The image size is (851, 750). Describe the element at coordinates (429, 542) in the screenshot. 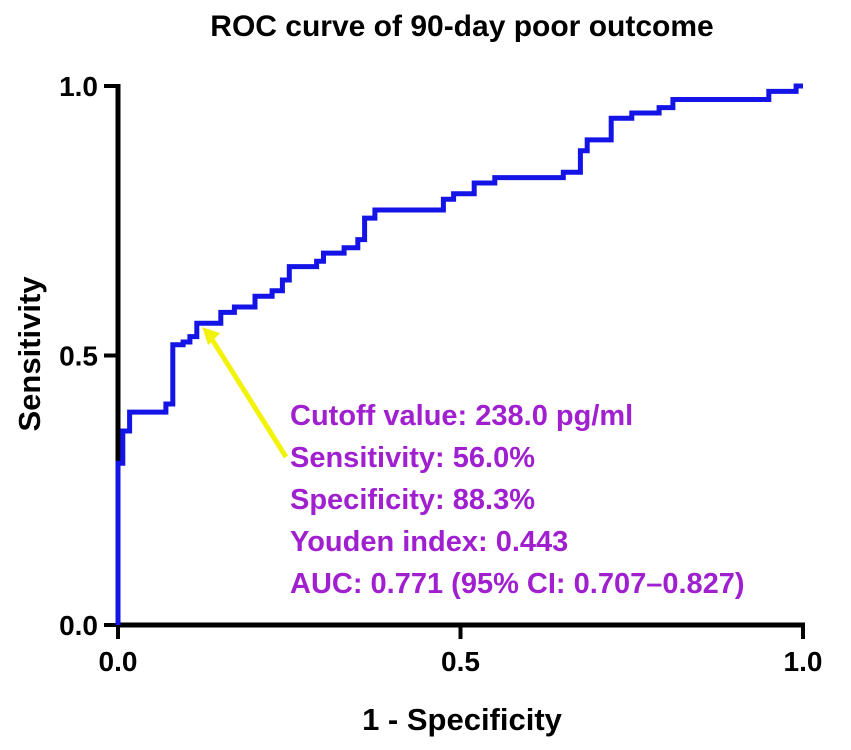

I see `annotation-line: Youden index: 0.443` at that location.